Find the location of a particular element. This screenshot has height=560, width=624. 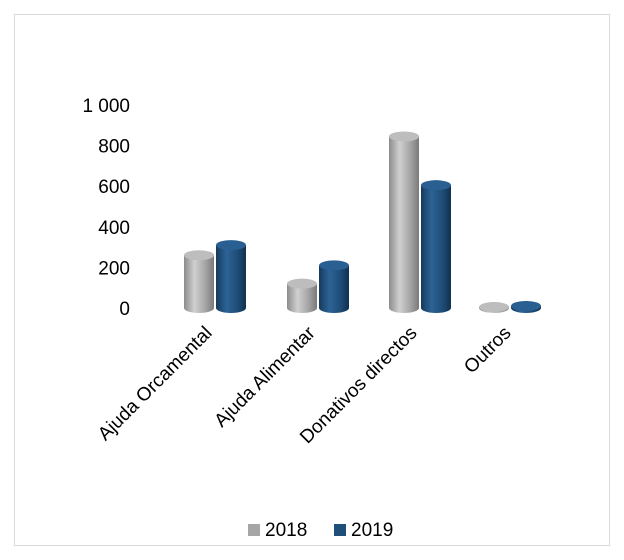

legend-swatch-2018 is located at coordinates (254, 530).